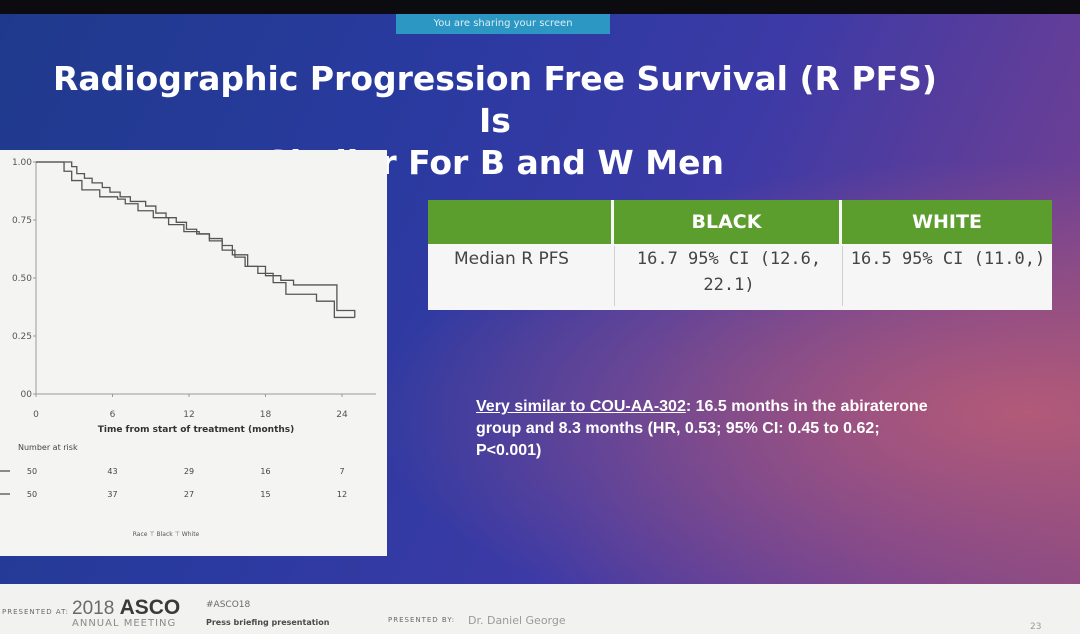  What do you see at coordinates (265, 471) in the screenshot?
I see `risk-count: 16` at bounding box center [265, 471].